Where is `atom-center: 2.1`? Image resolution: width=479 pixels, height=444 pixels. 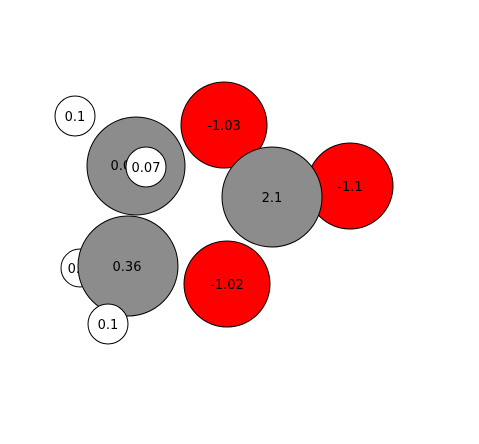
atom-center: 2.1 is located at coordinates (272, 197).